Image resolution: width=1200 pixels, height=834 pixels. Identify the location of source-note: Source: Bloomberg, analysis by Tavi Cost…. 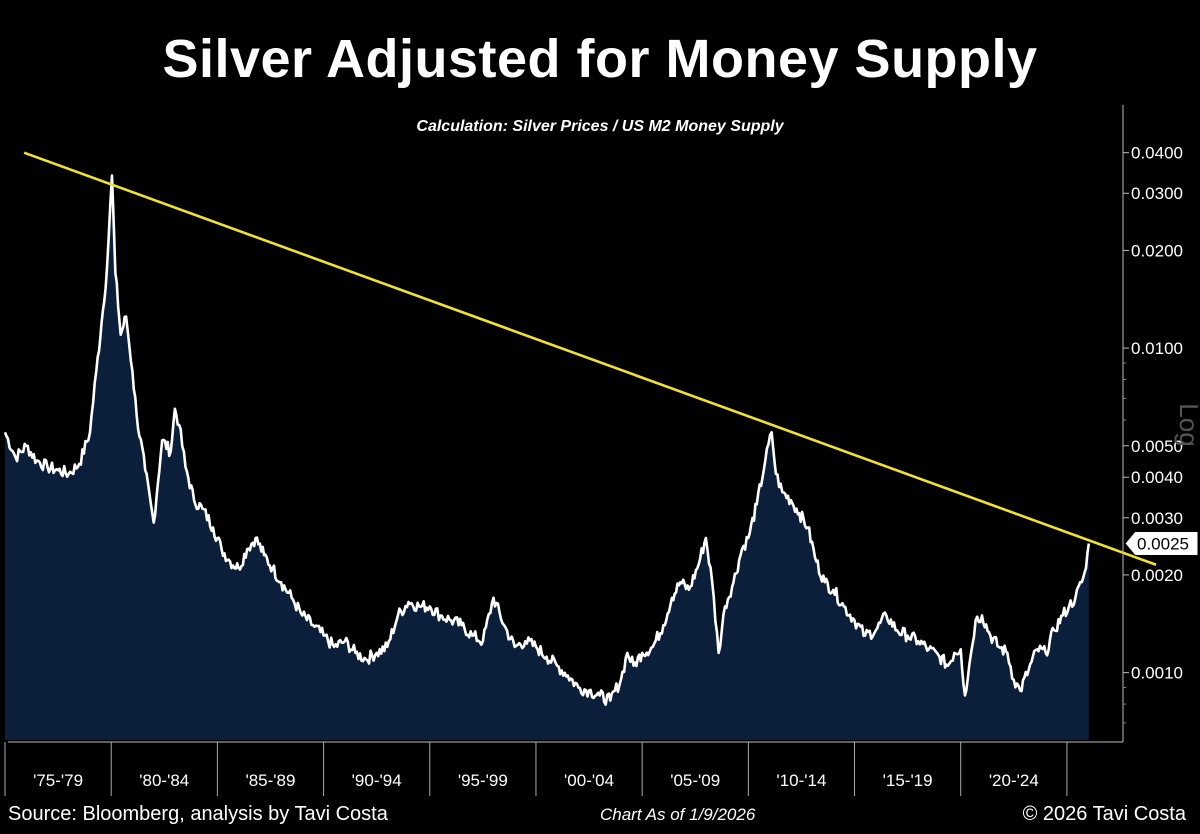
(198, 814).